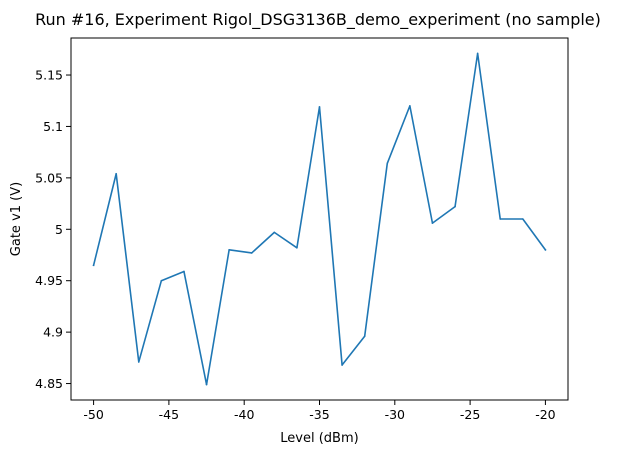  Describe the element at coordinates (53, 332) in the screenshot. I see `y-tick-label: 4.9` at that location.